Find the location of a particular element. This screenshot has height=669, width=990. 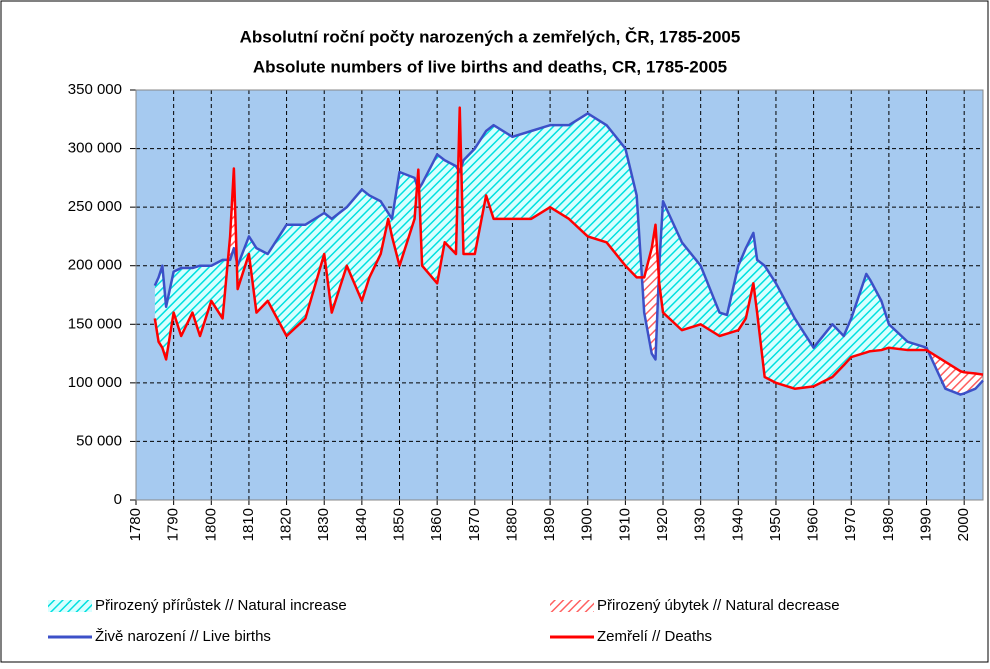

x-tick-label: 1820 is located at coordinates (286, 524).